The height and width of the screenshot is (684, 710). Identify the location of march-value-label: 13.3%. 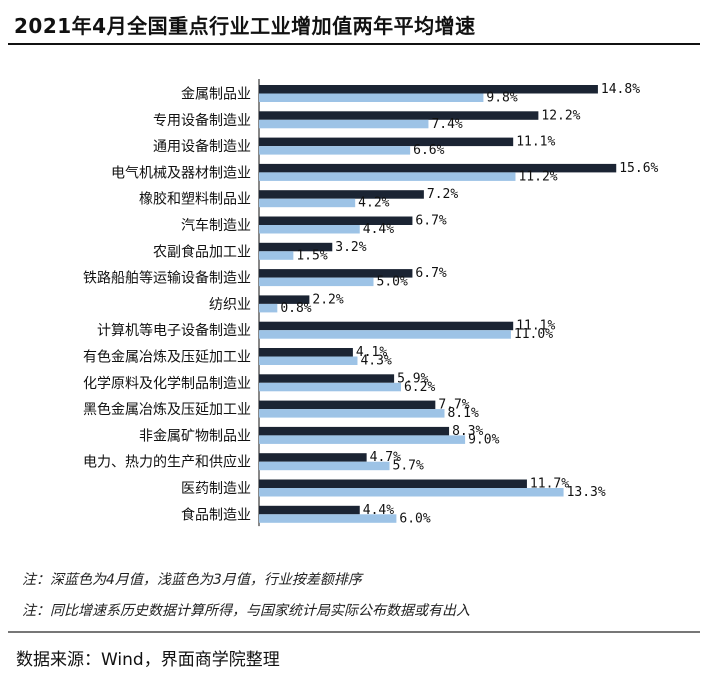
(586, 492).